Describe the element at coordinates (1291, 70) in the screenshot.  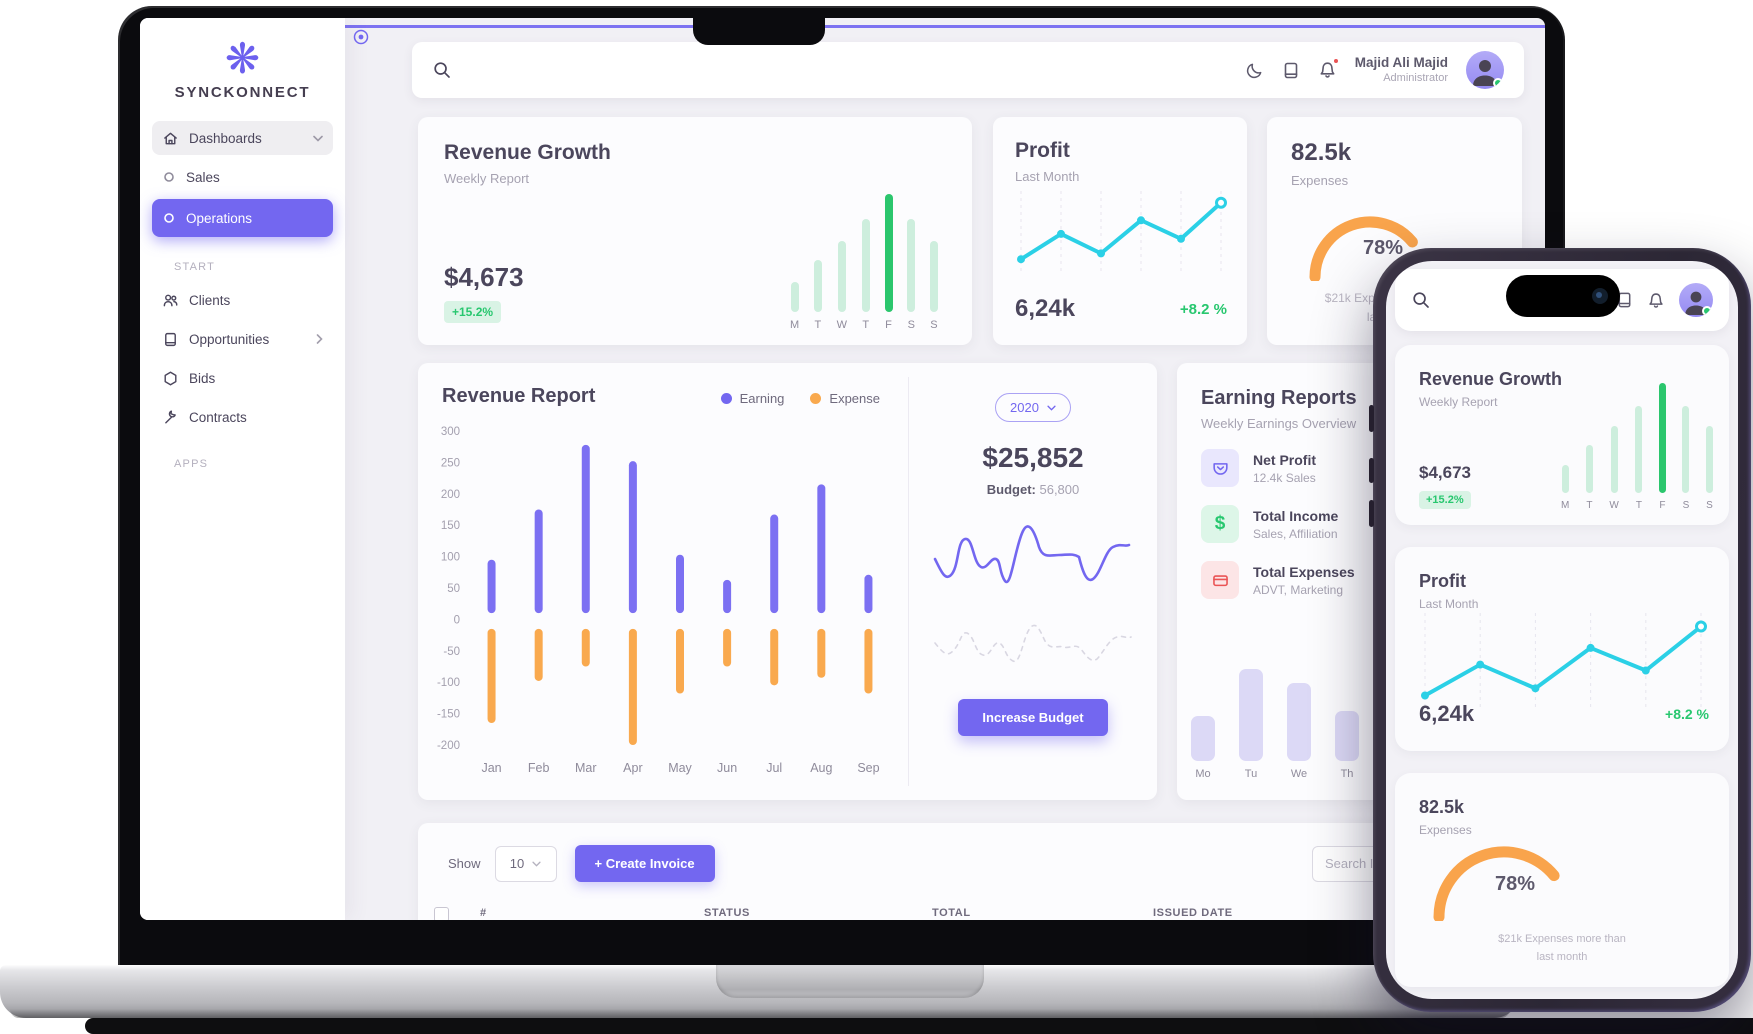
I see `notebook-icon` at that location.